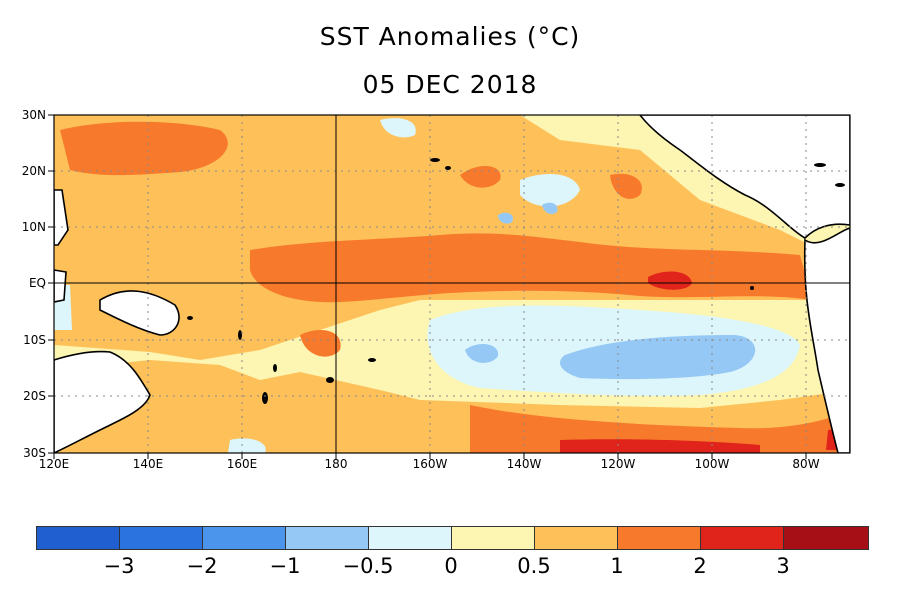 Image resolution: width=900 pixels, height=600 pixels. Describe the element at coordinates (34, 340) in the screenshot. I see `lat-label-10s: 10S` at that location.